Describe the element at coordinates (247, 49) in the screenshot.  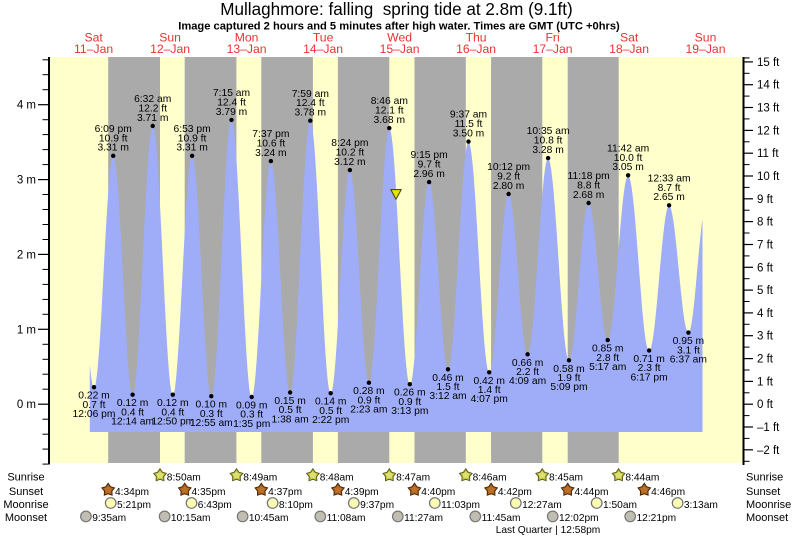
I see `svg-text: 13–Jan` at that location.